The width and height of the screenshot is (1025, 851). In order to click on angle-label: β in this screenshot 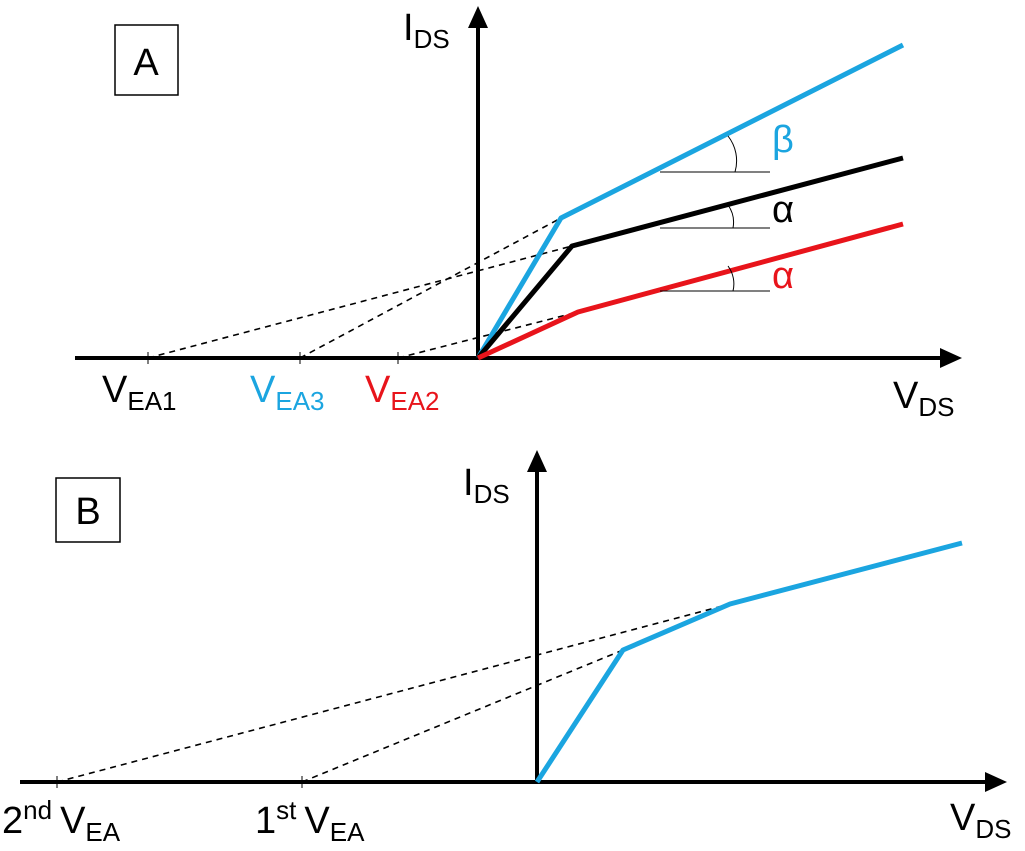, I will do `click(783, 140)`.